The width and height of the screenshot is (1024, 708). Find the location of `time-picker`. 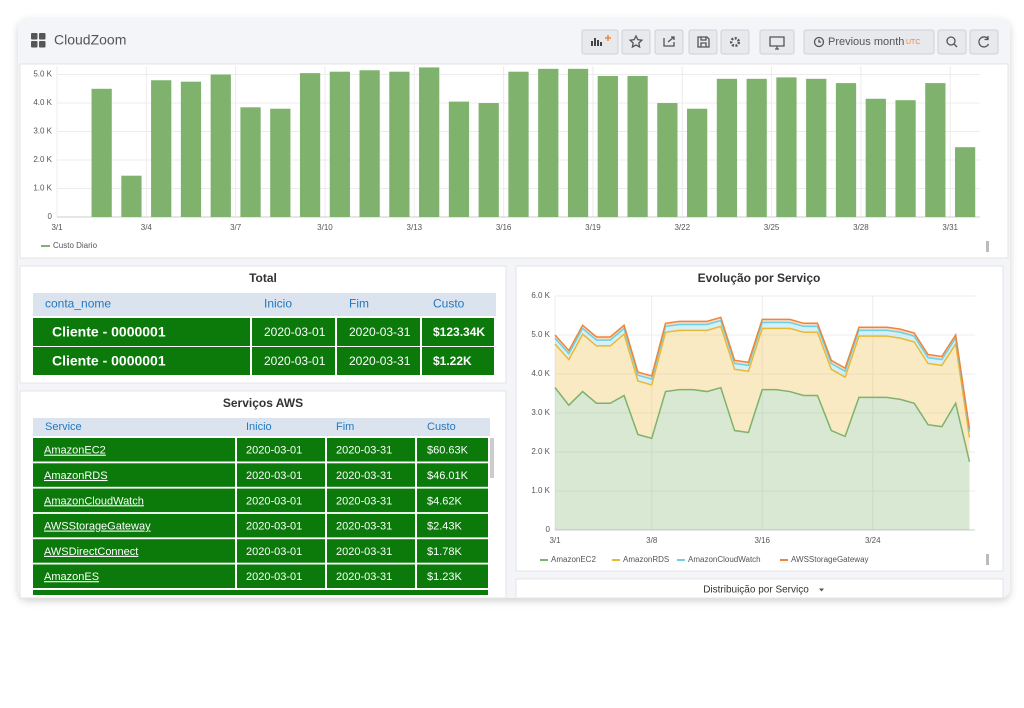

time-picker is located at coordinates (869, 42).